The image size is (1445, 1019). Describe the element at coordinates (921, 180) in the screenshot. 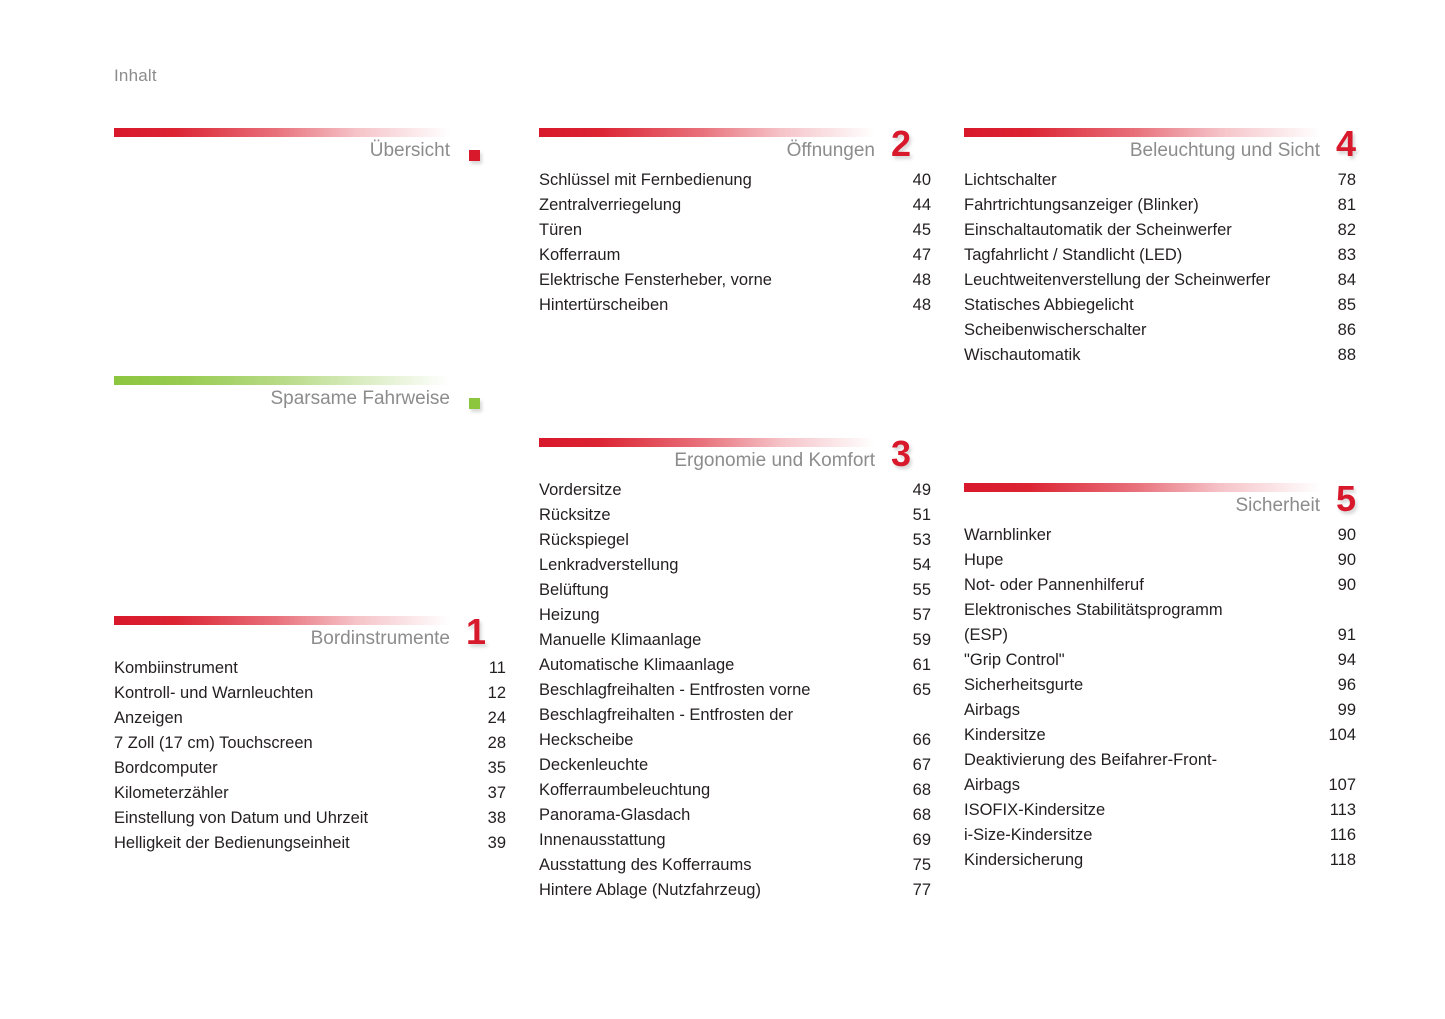

I see `toc-entry-page: 40` at that location.